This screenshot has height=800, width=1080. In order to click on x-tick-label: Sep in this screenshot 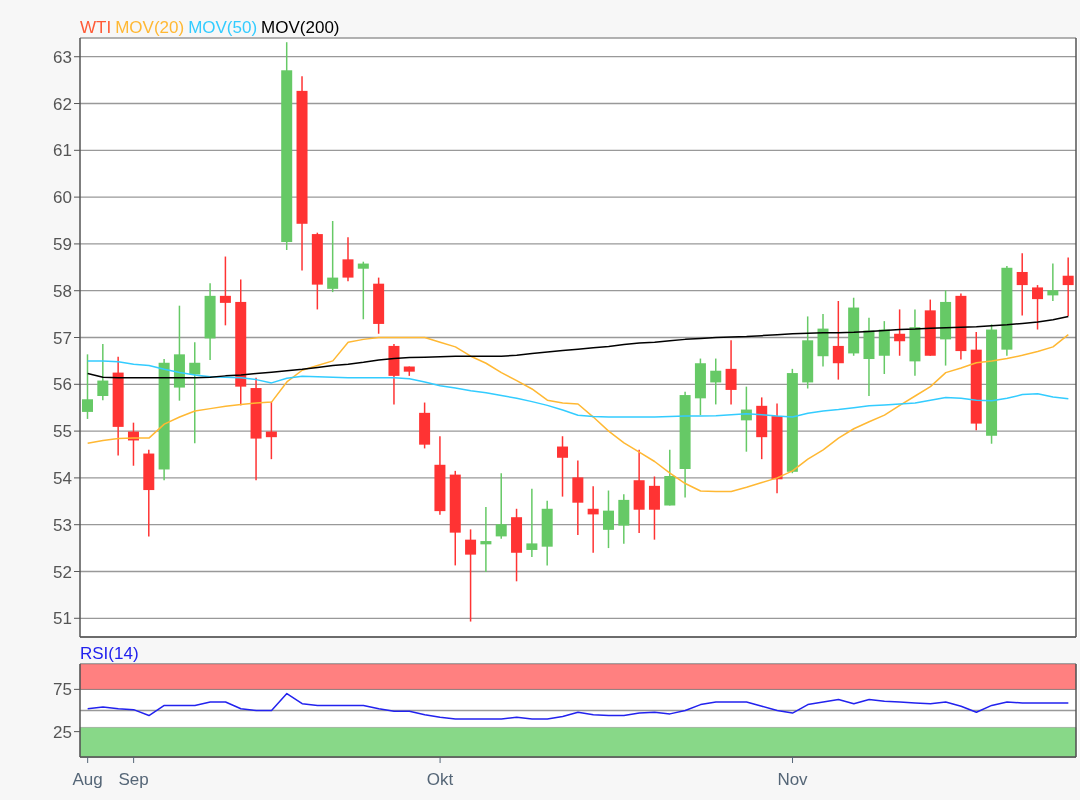, I will do `click(133, 780)`.